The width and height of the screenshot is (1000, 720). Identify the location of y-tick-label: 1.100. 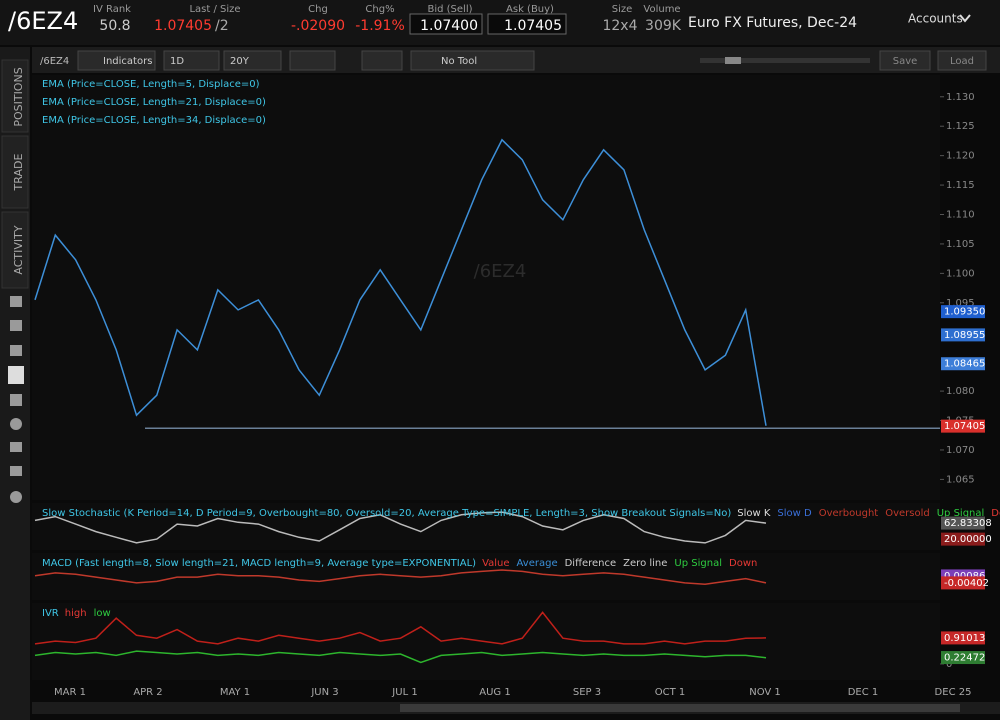
(960, 273).